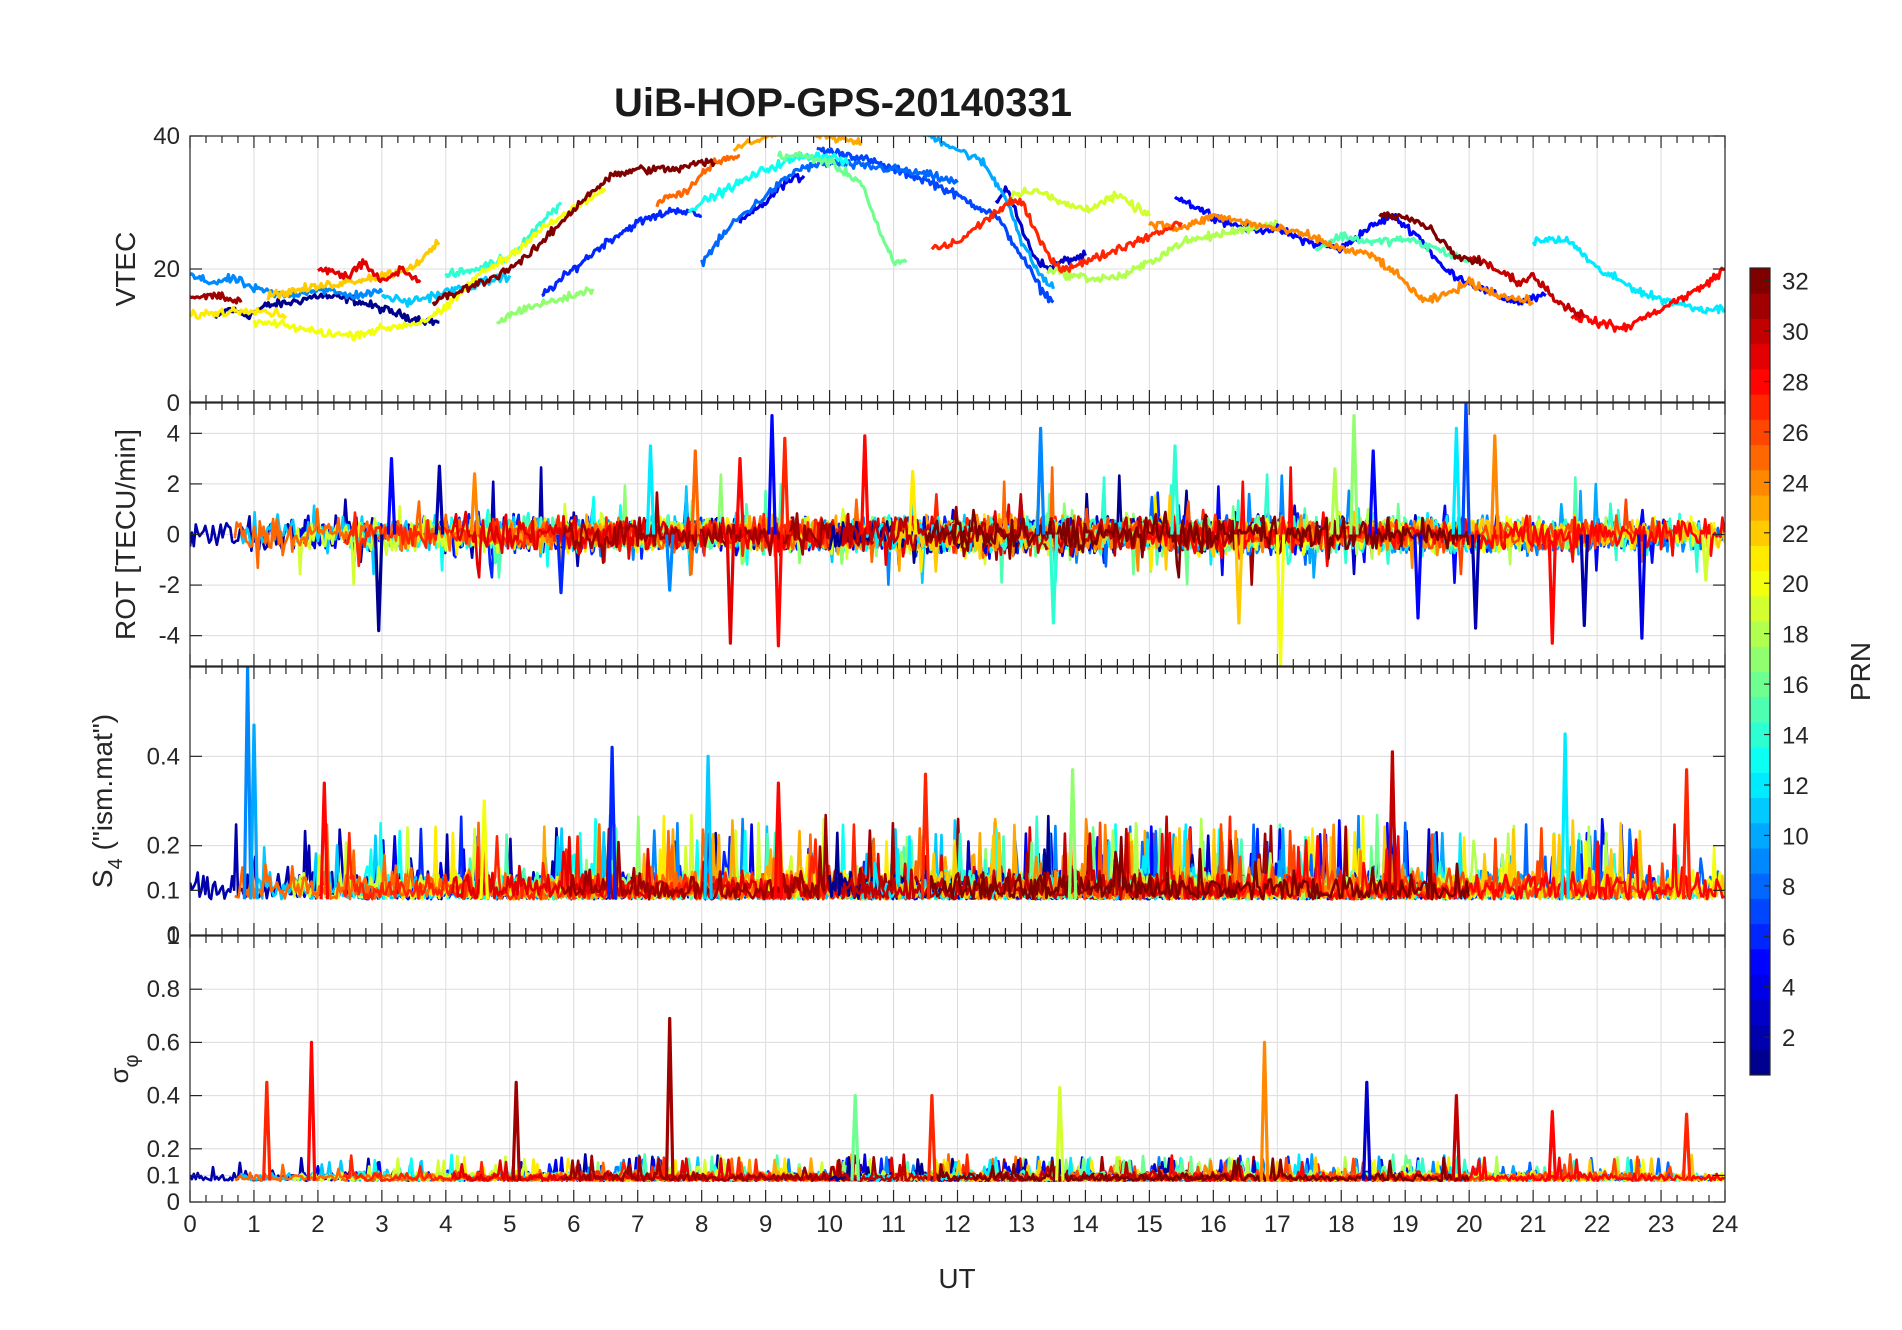 This screenshot has height=1330, width=1902. Describe the element at coordinates (1405, 1224) in the screenshot. I see `x-tick-label-19: 19` at that location.